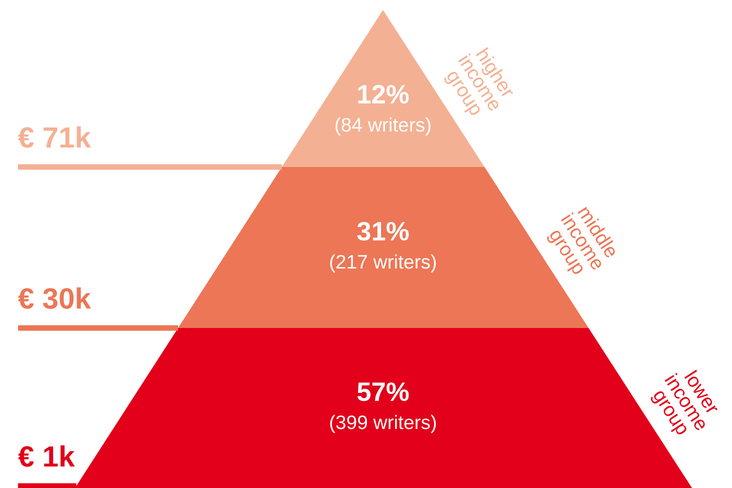 The height and width of the screenshot is (488, 732). Describe the element at coordinates (383, 94) in the screenshot. I see `data-label: 12%` at that location.